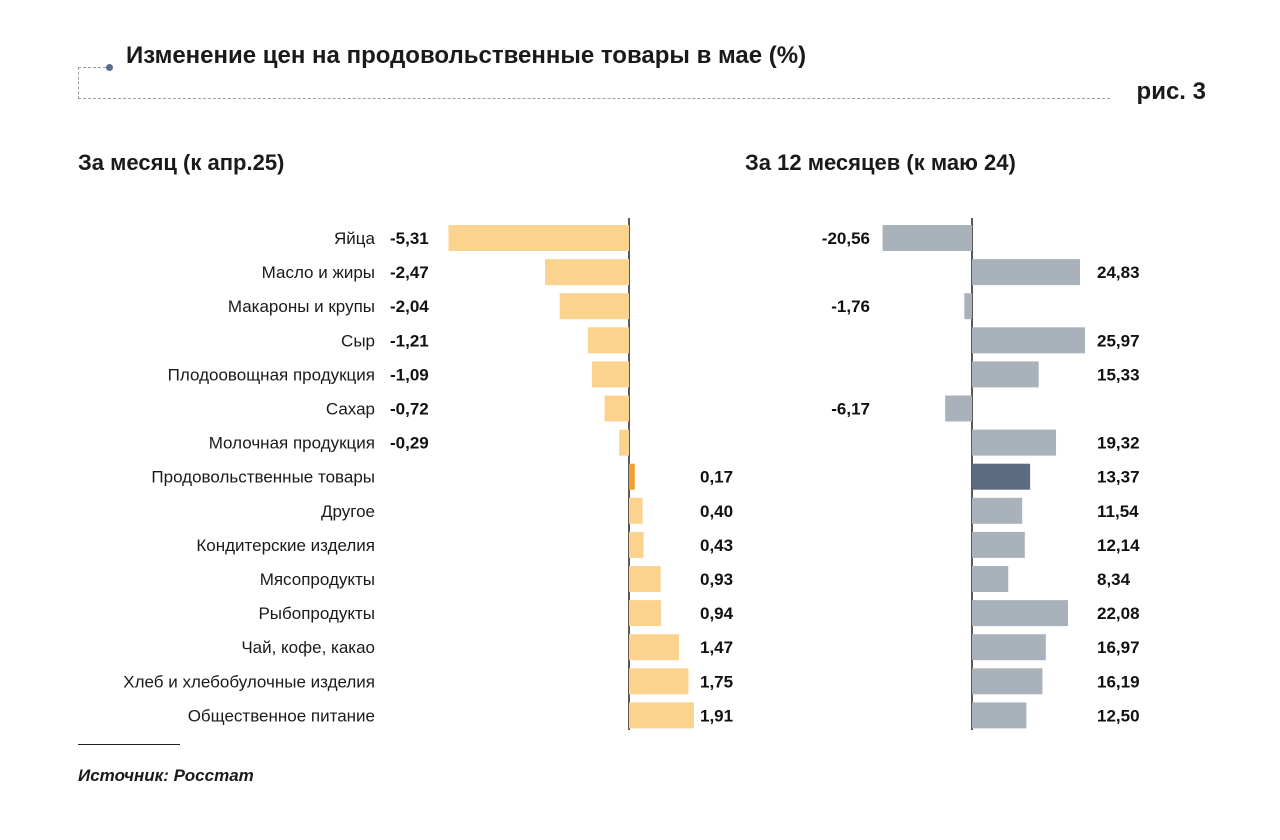 Image resolution: width=1280 pixels, height=840 pixels. I want to click on month-category-label: Чай, кофе, какао, so click(308, 647).